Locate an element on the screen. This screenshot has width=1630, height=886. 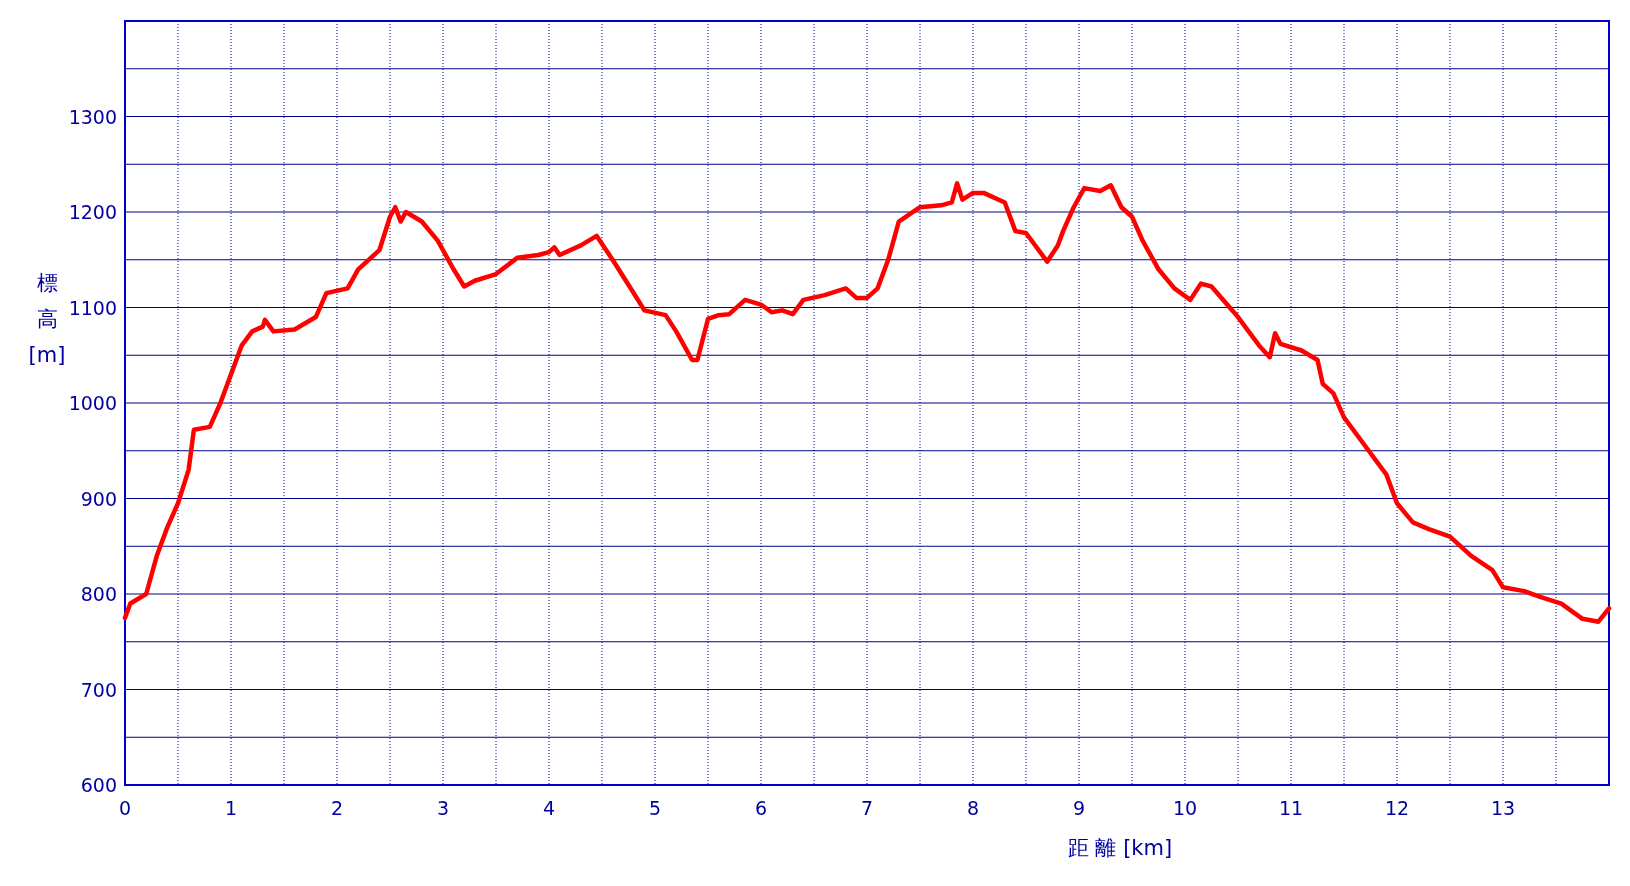
x-tick-label: 2 is located at coordinates (337, 808).